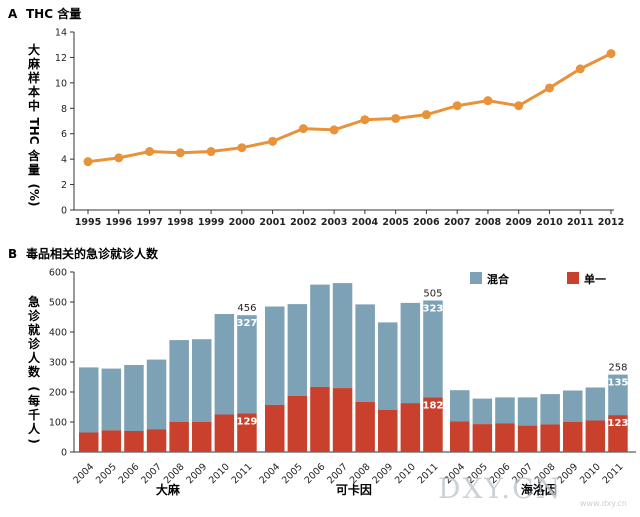 This screenshot has width=640, height=517. I want to click on x-tick-label: 1996, so click(119, 222).